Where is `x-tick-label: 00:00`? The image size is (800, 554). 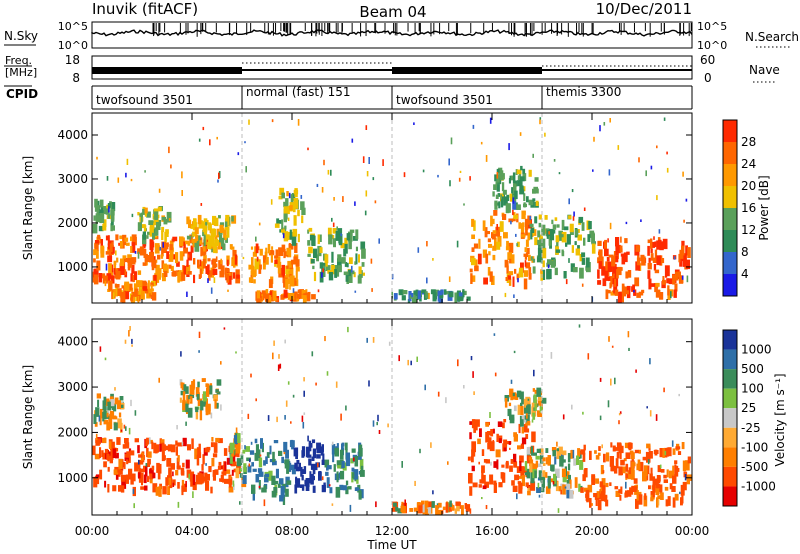
x-tick-label: 00:00 is located at coordinates (92, 531).